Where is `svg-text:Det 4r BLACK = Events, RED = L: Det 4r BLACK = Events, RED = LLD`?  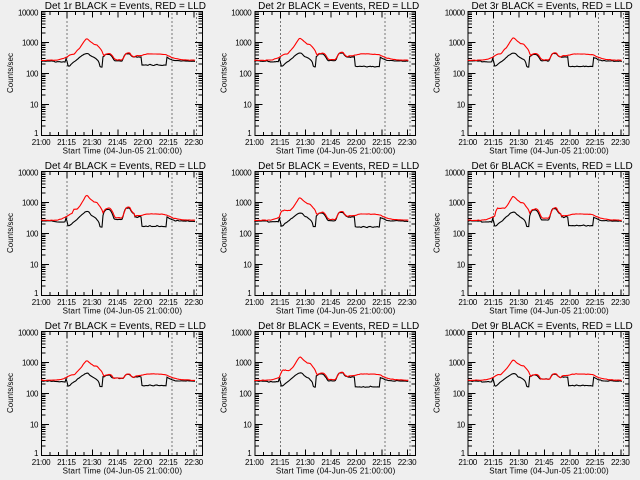 svg-text:Det 4r BLACK = Events, RED = L: Det 4r BLACK = Events, RED = LLD is located at coordinates (125, 166).